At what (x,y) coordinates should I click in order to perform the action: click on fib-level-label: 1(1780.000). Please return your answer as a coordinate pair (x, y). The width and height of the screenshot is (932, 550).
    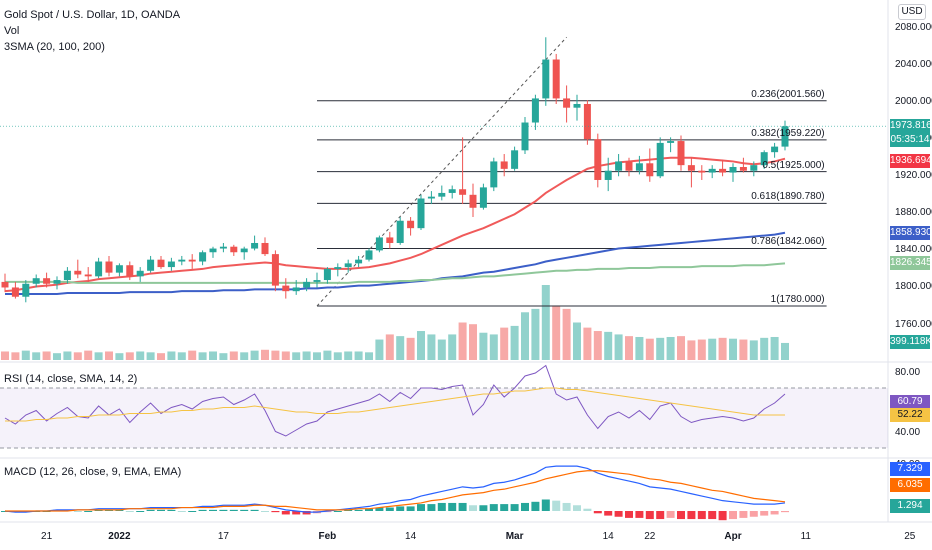
    Looking at the image, I should click on (797, 299).